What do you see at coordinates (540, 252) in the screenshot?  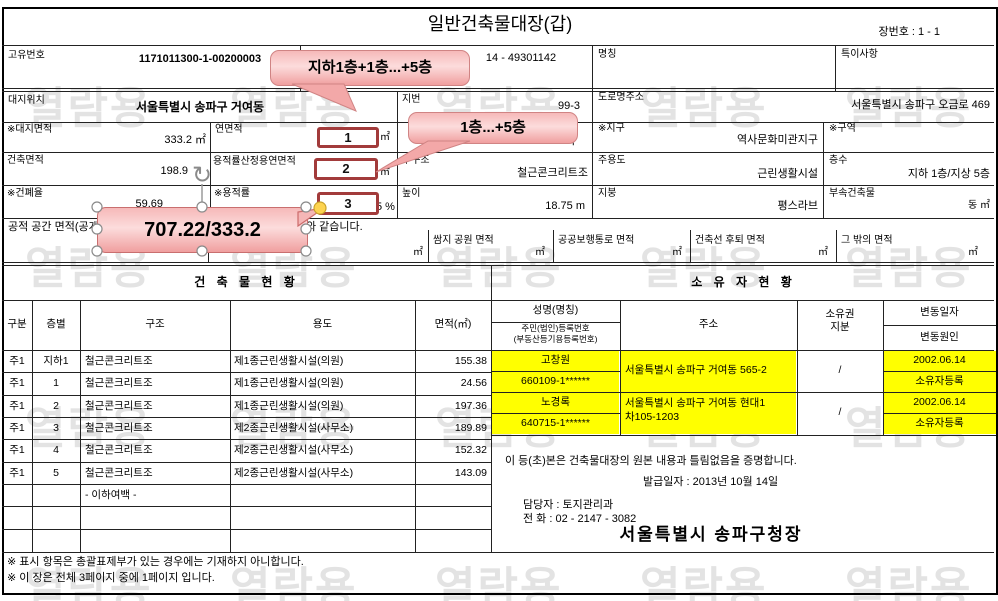 I see `public-space-unit-1: ㎡` at bounding box center [540, 252].